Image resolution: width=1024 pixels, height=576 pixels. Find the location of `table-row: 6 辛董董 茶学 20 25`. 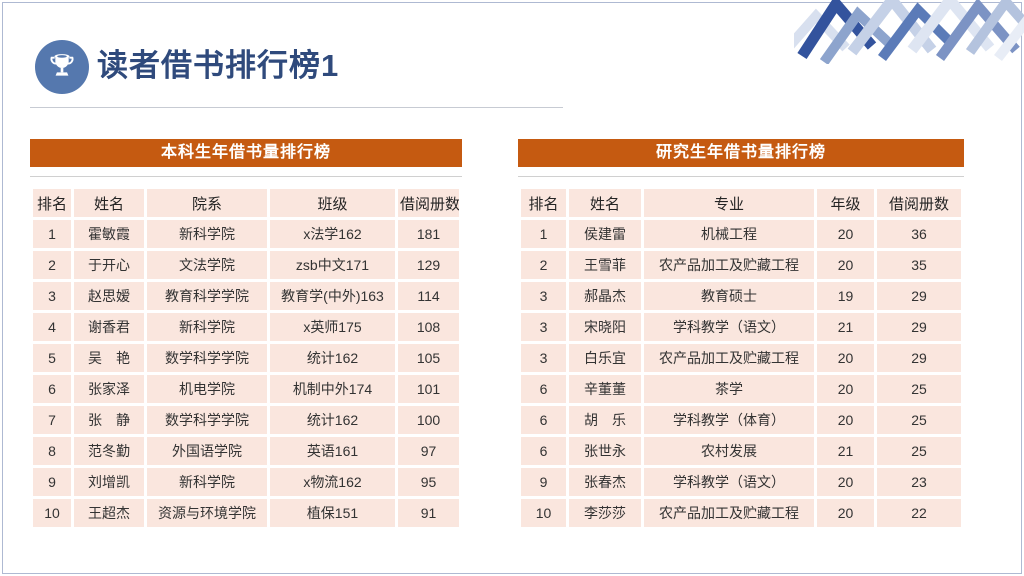

table-row: 6 辛董董 茶学 20 25 is located at coordinates (741, 389).